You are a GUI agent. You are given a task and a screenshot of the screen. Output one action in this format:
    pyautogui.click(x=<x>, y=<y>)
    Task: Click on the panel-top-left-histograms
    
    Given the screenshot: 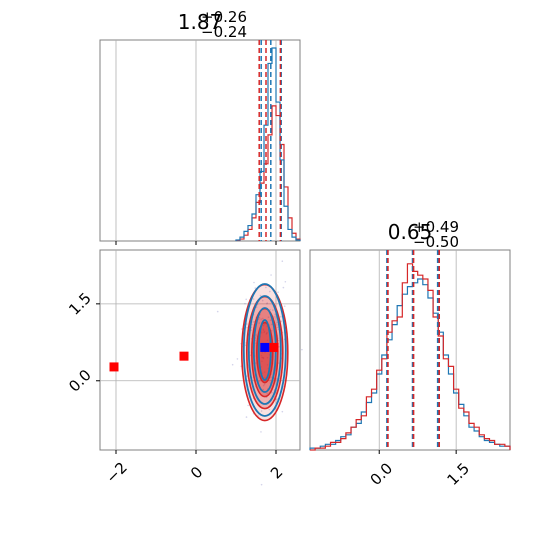 What is the action you would take?
    pyautogui.click(x=268, y=144)
    